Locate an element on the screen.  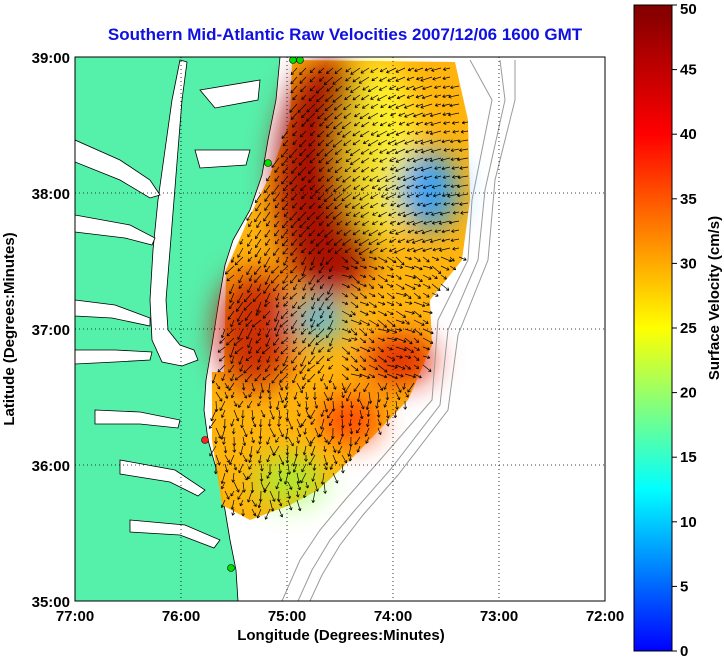
x-tick-label: 72:00 is located at coordinates (605, 616).